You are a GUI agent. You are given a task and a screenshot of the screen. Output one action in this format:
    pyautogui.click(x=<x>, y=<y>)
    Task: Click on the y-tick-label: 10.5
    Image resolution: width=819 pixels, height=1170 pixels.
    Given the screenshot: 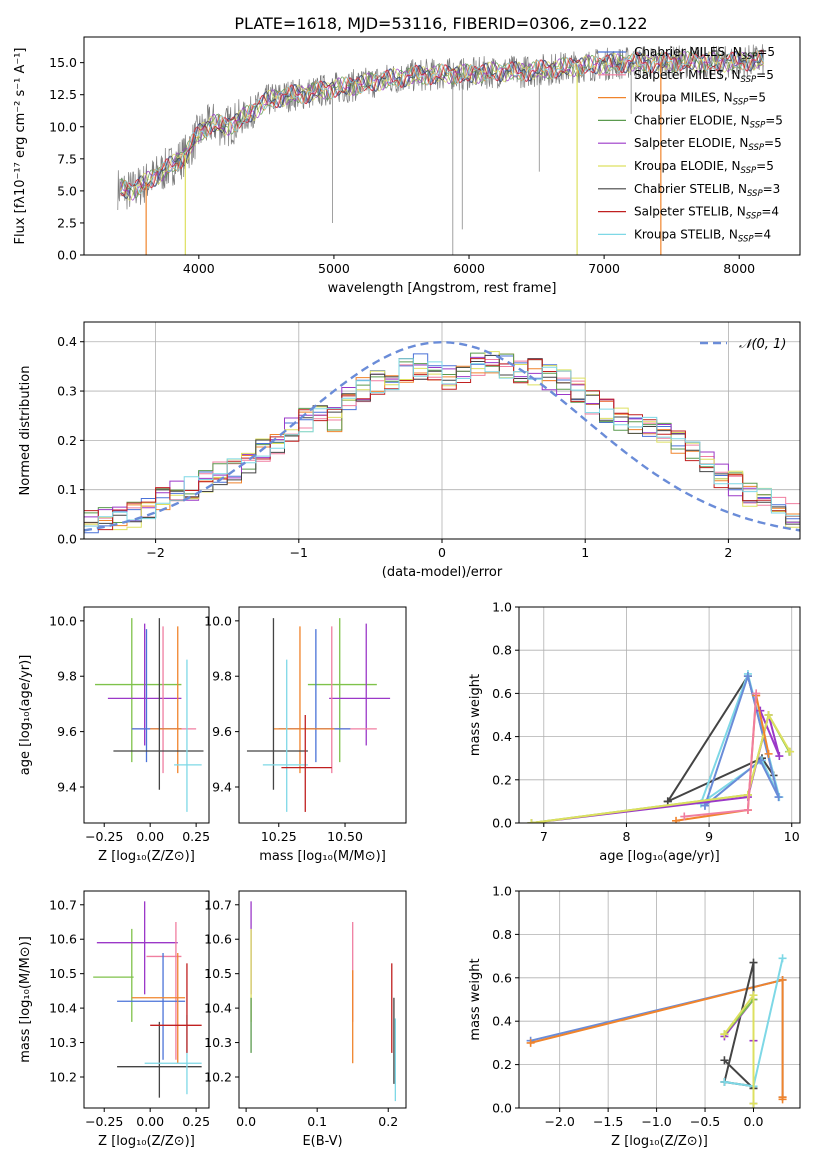 What is the action you would take?
    pyautogui.click(x=63, y=973)
    